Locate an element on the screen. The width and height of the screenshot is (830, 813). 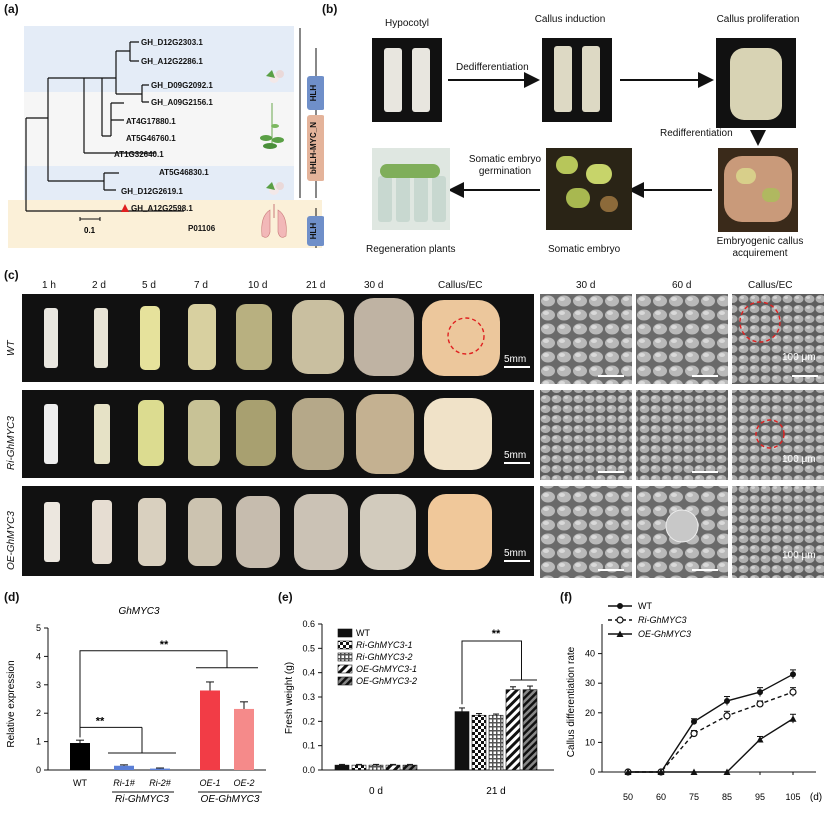
legend-label: OE-GhMYC3 is located at coordinates (664, 634).